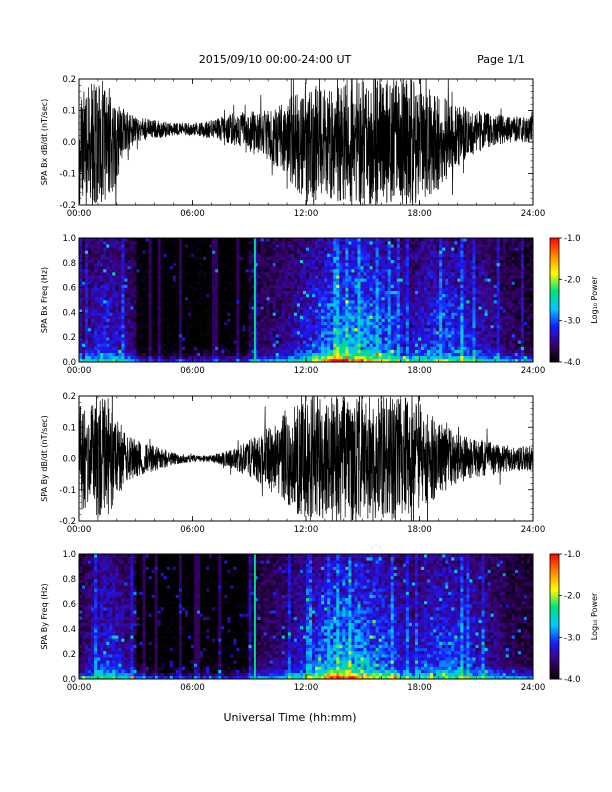 The width and height of the screenshot is (612, 792). What do you see at coordinates (419, 214) in the screenshot?
I see `x-tick-label: 18:00` at bounding box center [419, 214].